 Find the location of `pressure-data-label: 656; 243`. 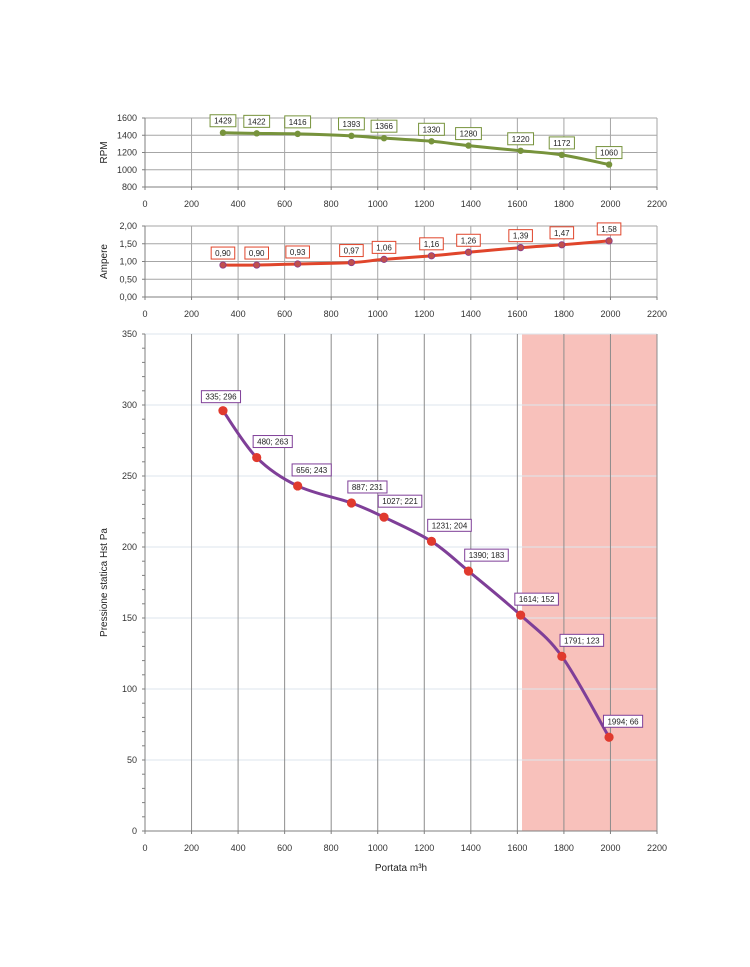

pressure-data-label: 656; 243 is located at coordinates (311, 470).